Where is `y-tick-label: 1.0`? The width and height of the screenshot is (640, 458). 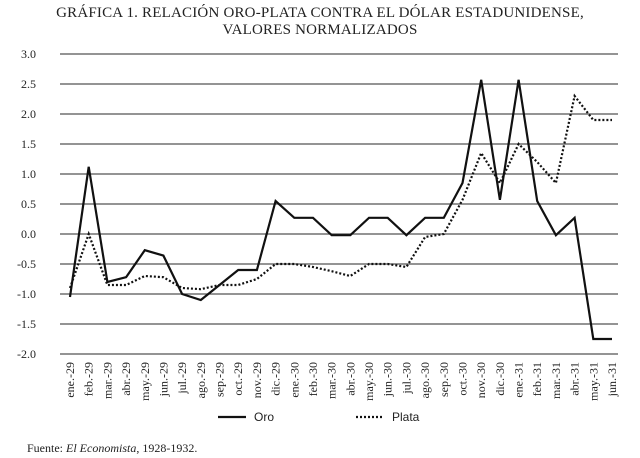
y-tick-label: 1.0 is located at coordinates (28, 174).